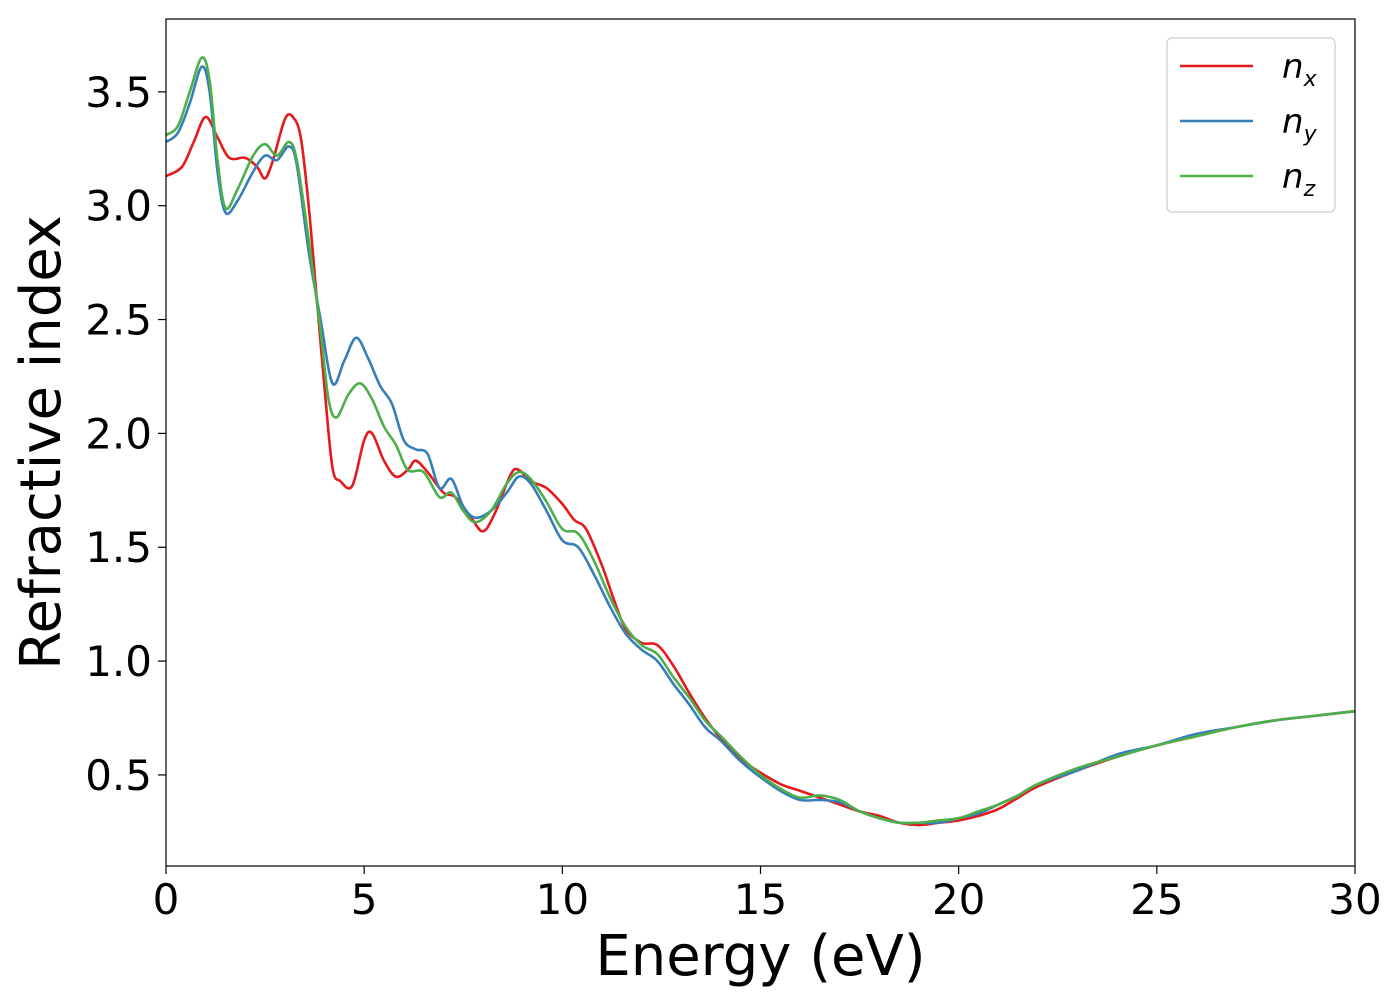  I want to click on x-tick-label: 15, so click(760, 899).